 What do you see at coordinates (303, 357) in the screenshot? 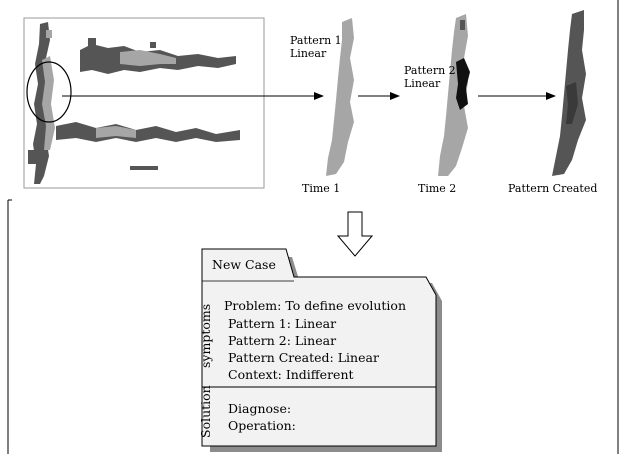
I see `symptom-pattern-created: Pattern Created: Linear` at bounding box center [303, 357].